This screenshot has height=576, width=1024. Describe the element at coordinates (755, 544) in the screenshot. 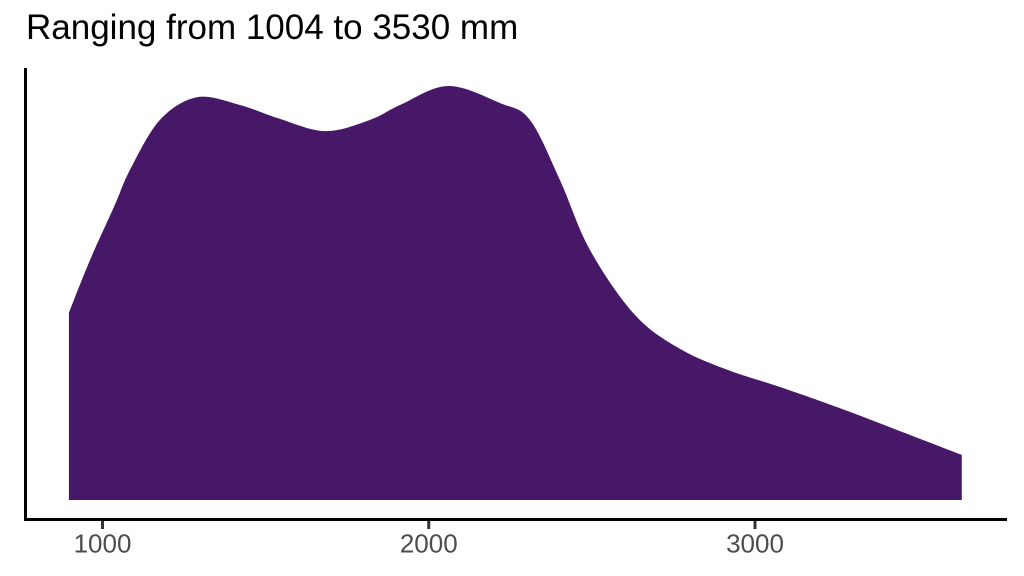

I see `x-tick-label: 3000` at that location.